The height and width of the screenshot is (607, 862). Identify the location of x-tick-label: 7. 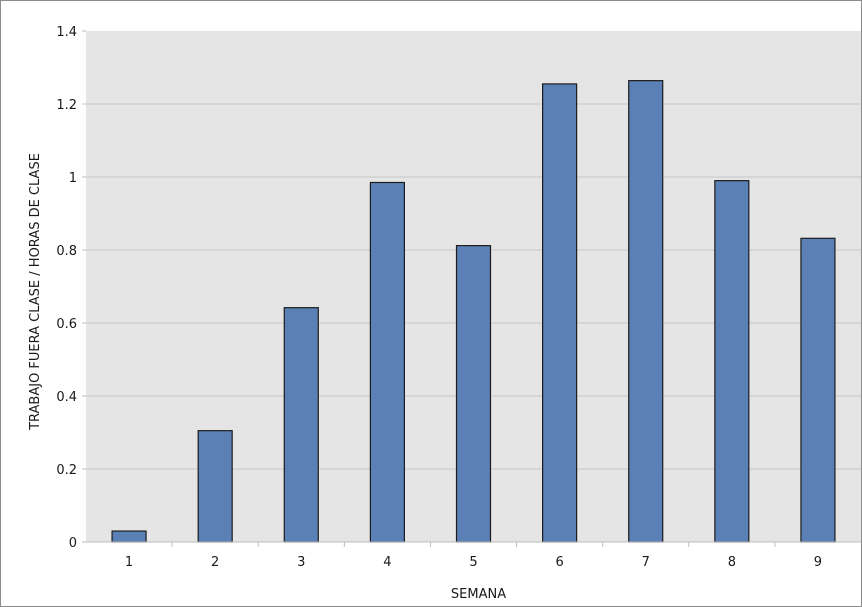
(646, 562).